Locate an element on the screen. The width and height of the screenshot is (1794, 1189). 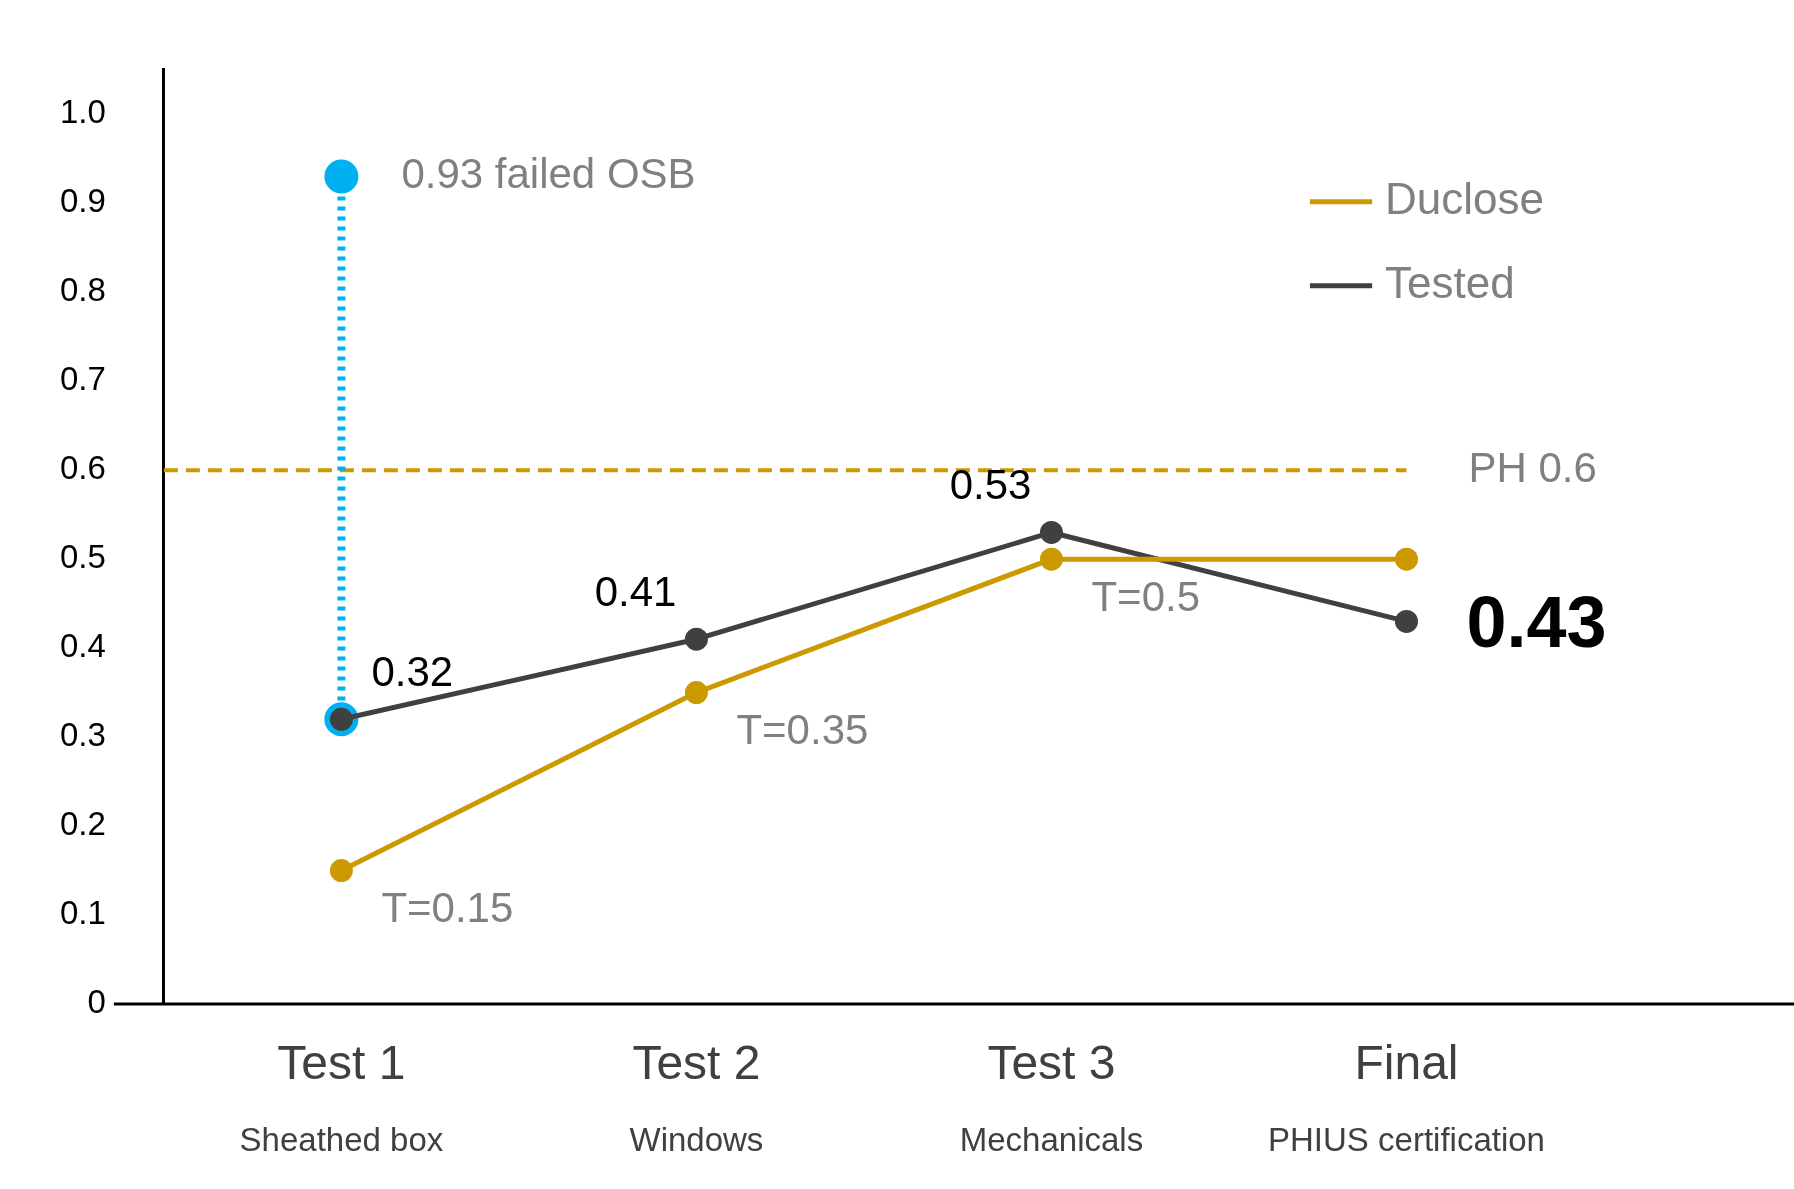
data-label: 0.41 is located at coordinates (635, 591).